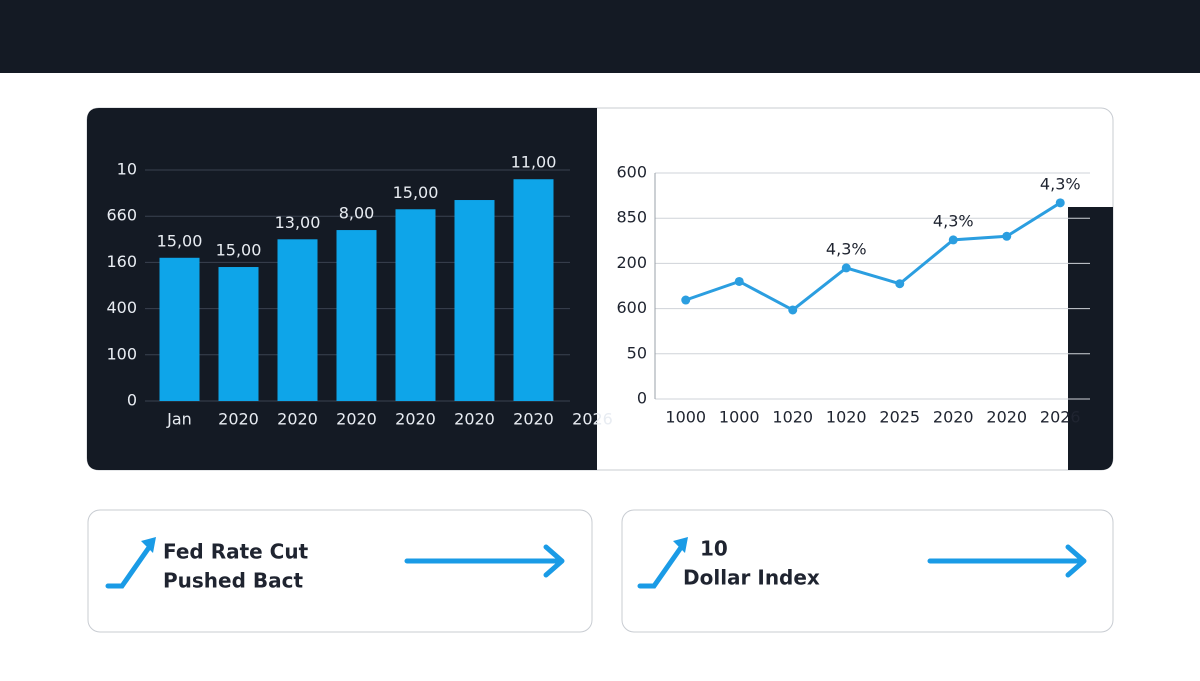 The height and width of the screenshot is (681, 1200). I want to click on card-line2: Dollar Index, so click(751, 578).